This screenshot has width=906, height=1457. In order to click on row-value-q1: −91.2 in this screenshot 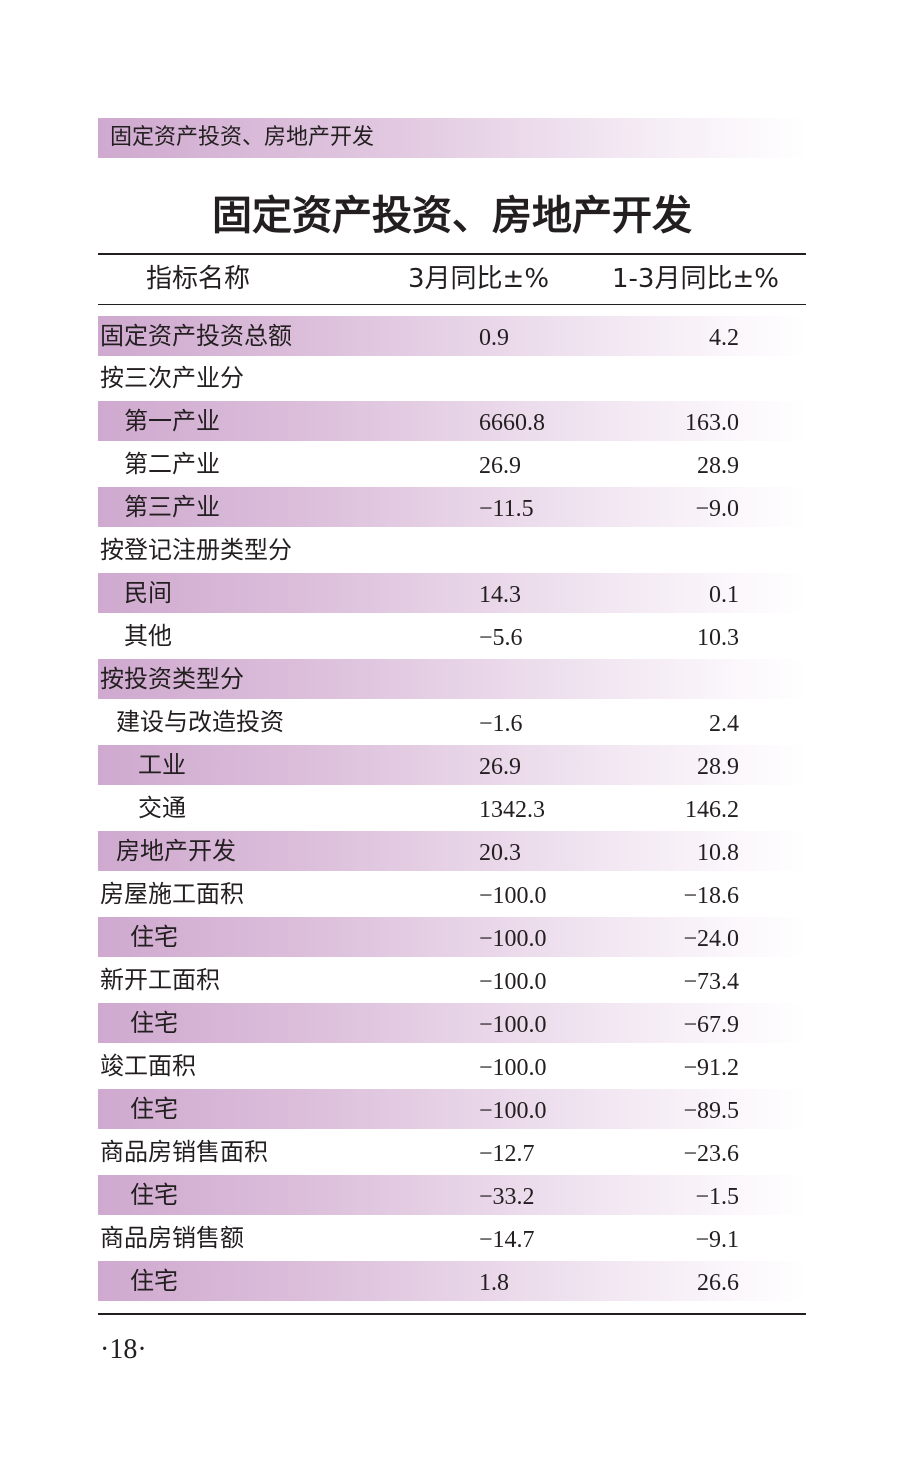, I will do `click(711, 1068)`.